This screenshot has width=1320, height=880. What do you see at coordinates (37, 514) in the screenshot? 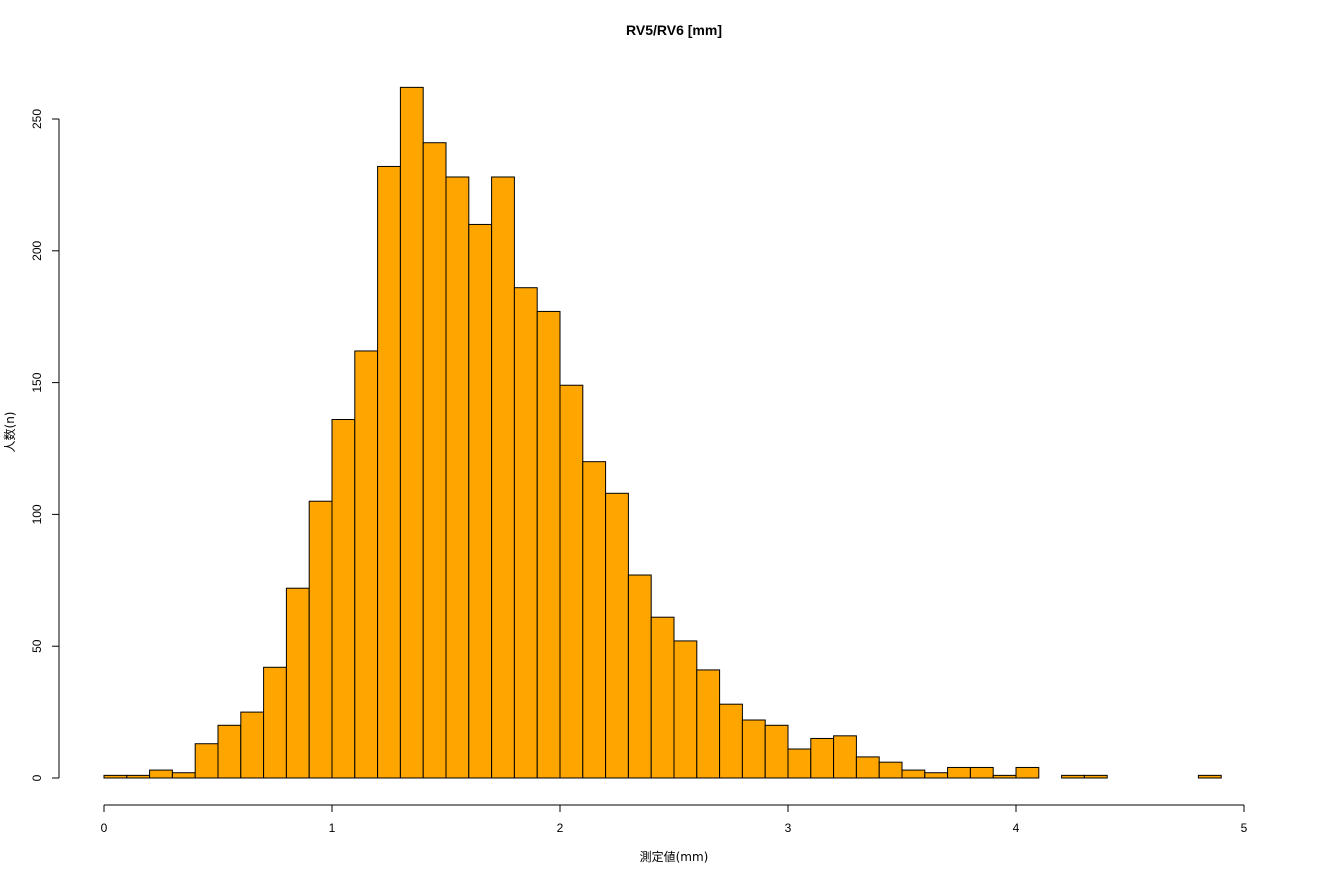
I see `y-tick-label: 100` at bounding box center [37, 514].